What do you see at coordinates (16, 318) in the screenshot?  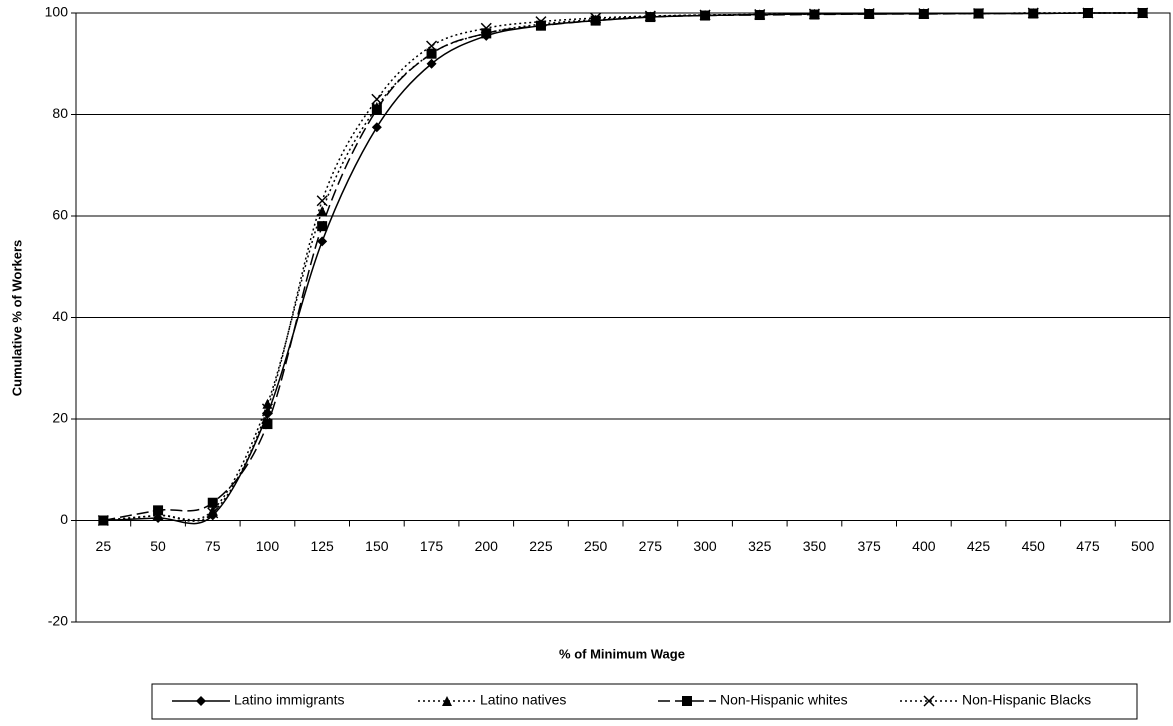 I see `y-axis-title: Cumulative % of Workers` at bounding box center [16, 318].